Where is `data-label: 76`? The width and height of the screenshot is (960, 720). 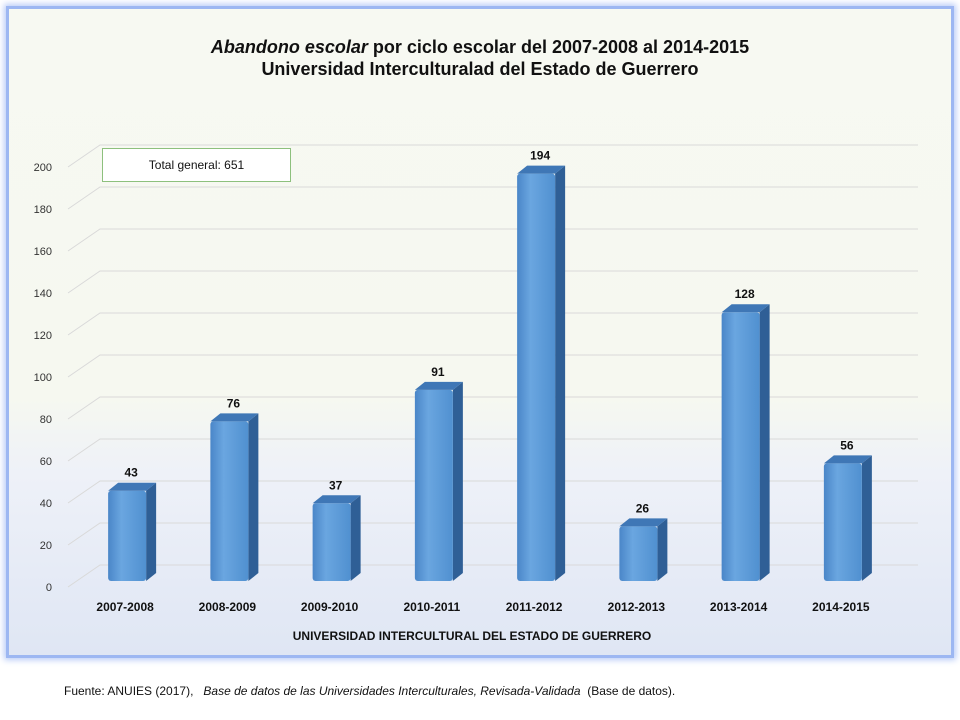 data-label: 76 is located at coordinates (234, 403).